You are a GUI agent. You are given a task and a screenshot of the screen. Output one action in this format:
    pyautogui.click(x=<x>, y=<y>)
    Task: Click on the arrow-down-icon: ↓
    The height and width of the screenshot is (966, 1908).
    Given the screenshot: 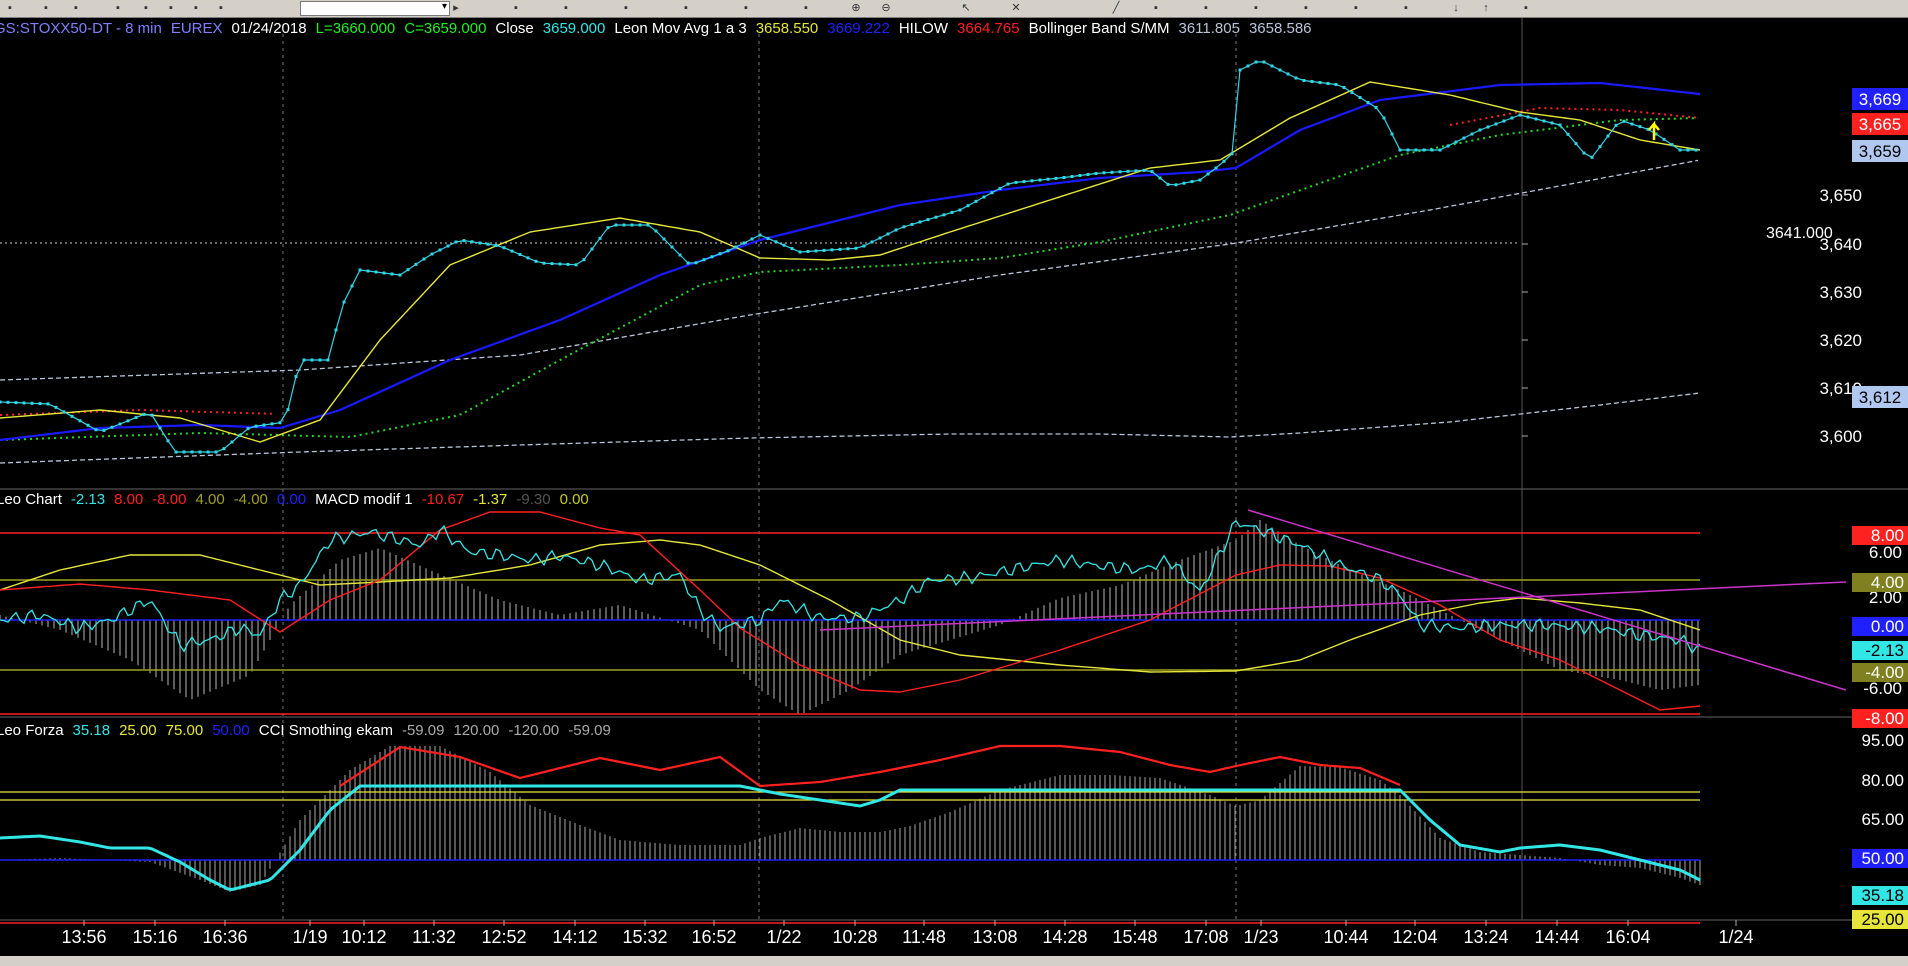 What is the action you would take?
    pyautogui.click(x=1456, y=8)
    